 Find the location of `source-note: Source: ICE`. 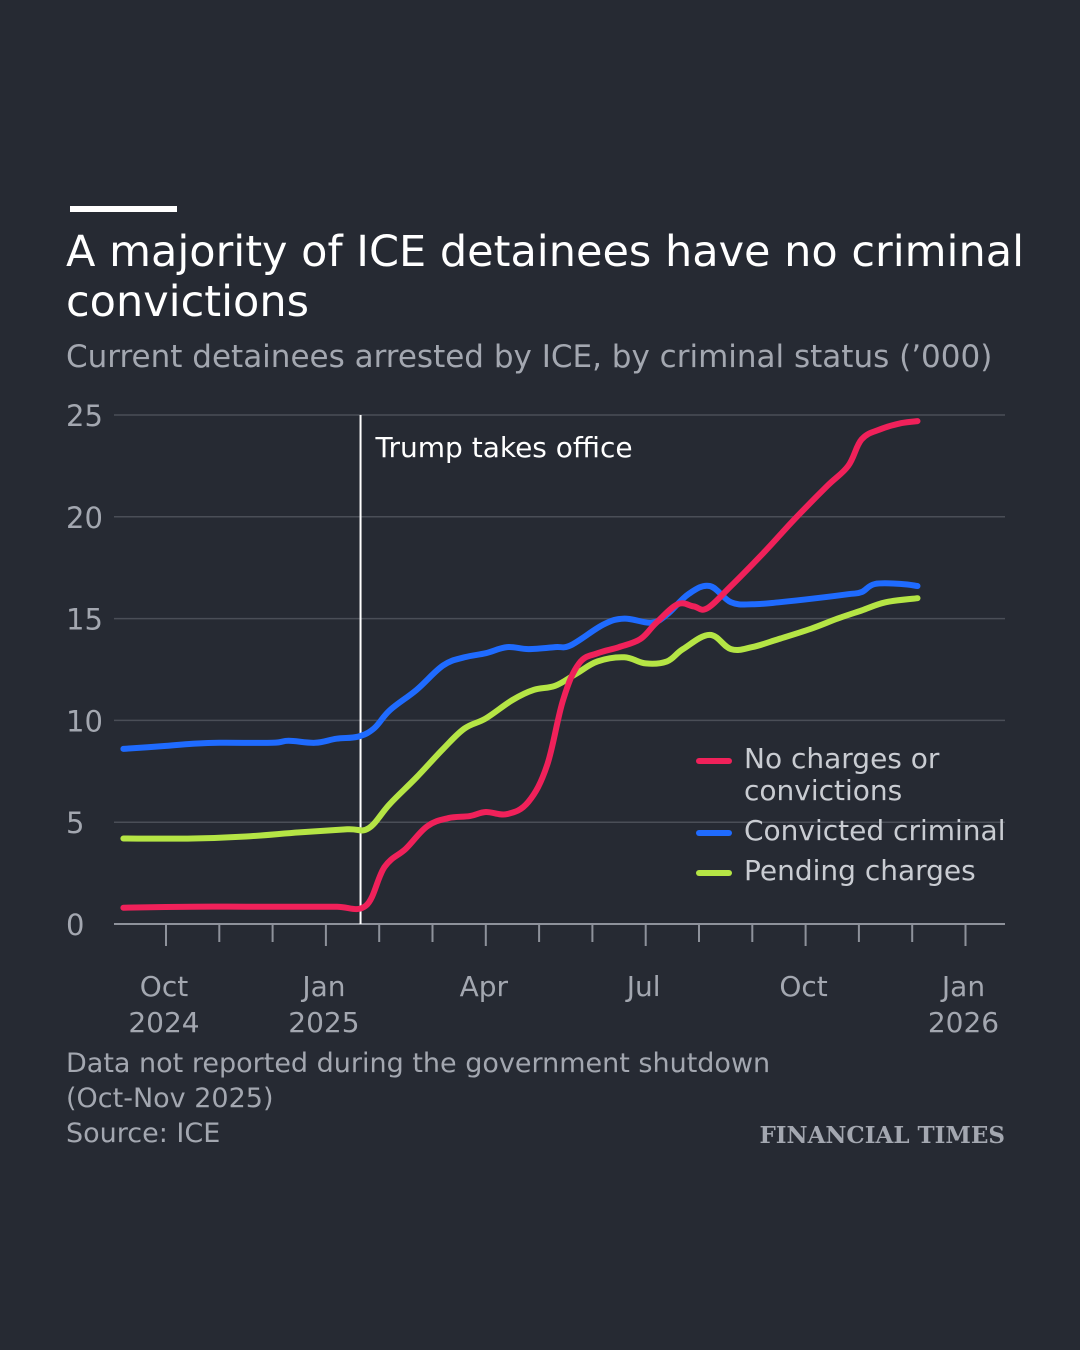

source-note: Source: ICE is located at coordinates (143, 1133).